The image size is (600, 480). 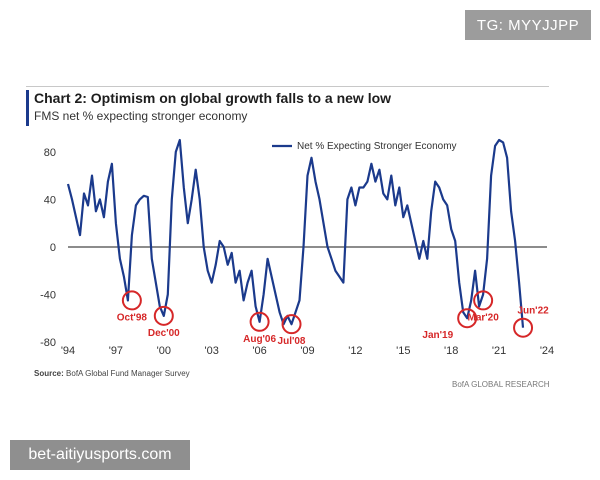 I want to click on watermark-bottom: bet-aitiyusports.com, so click(x=100, y=455).